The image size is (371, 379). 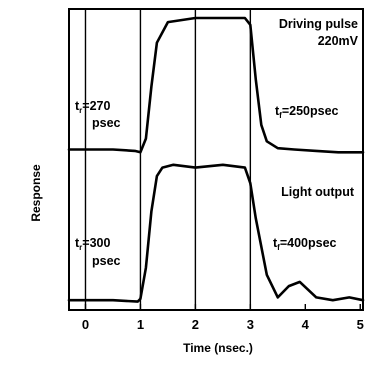 I want to click on annotation-tf-bottom: tf=400psec, so click(x=305, y=244).